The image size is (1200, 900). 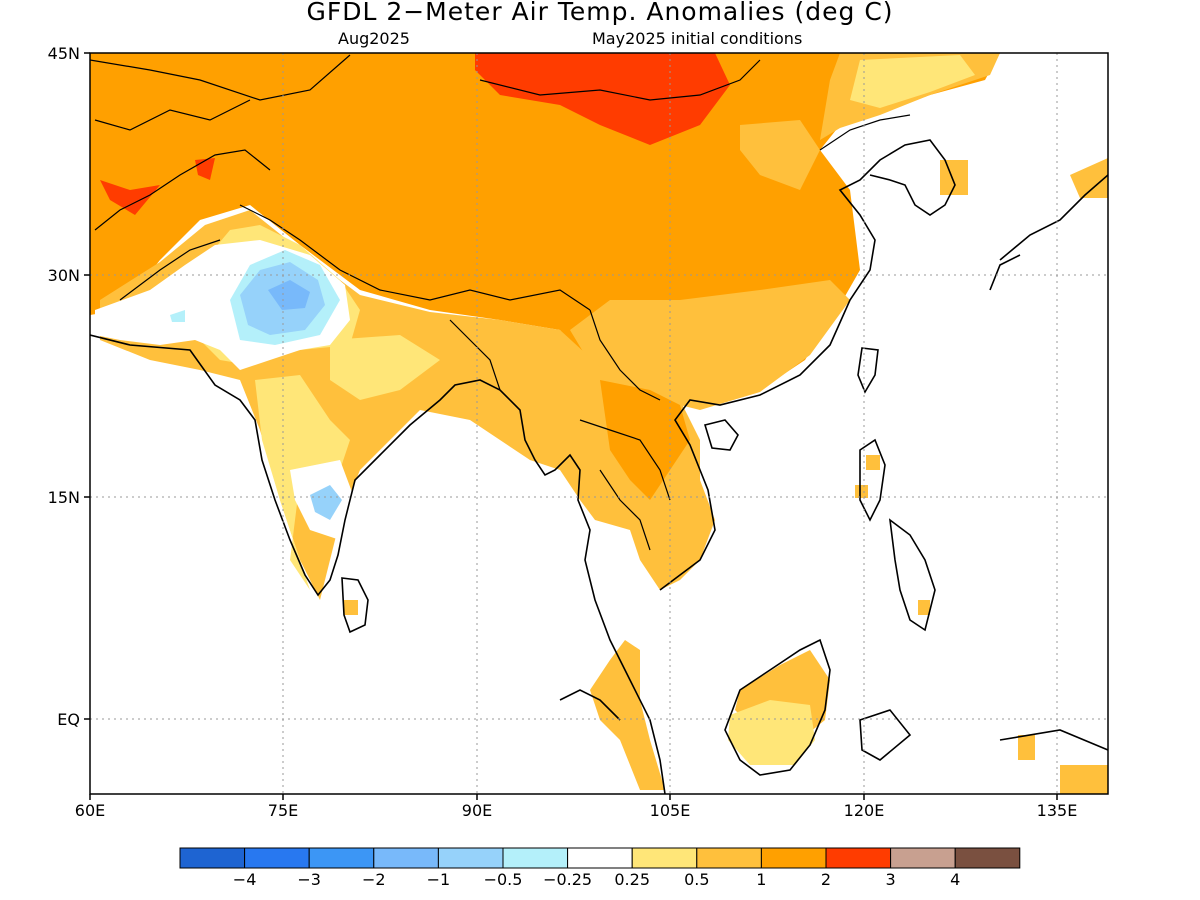 I want to click on anomaly-minus-2-blob, so click(x=289, y=295).